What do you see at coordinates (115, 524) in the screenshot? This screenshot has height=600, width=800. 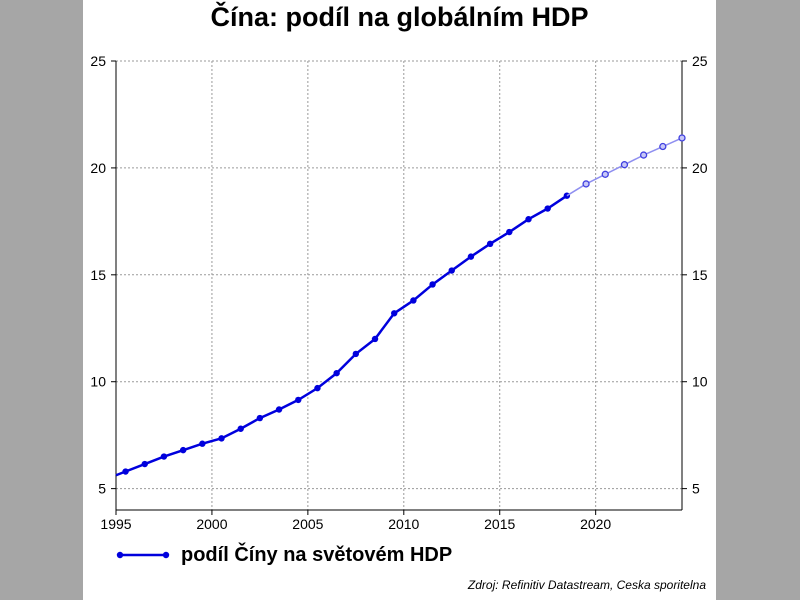 I see `x-tick-label: 1995` at bounding box center [115, 524].